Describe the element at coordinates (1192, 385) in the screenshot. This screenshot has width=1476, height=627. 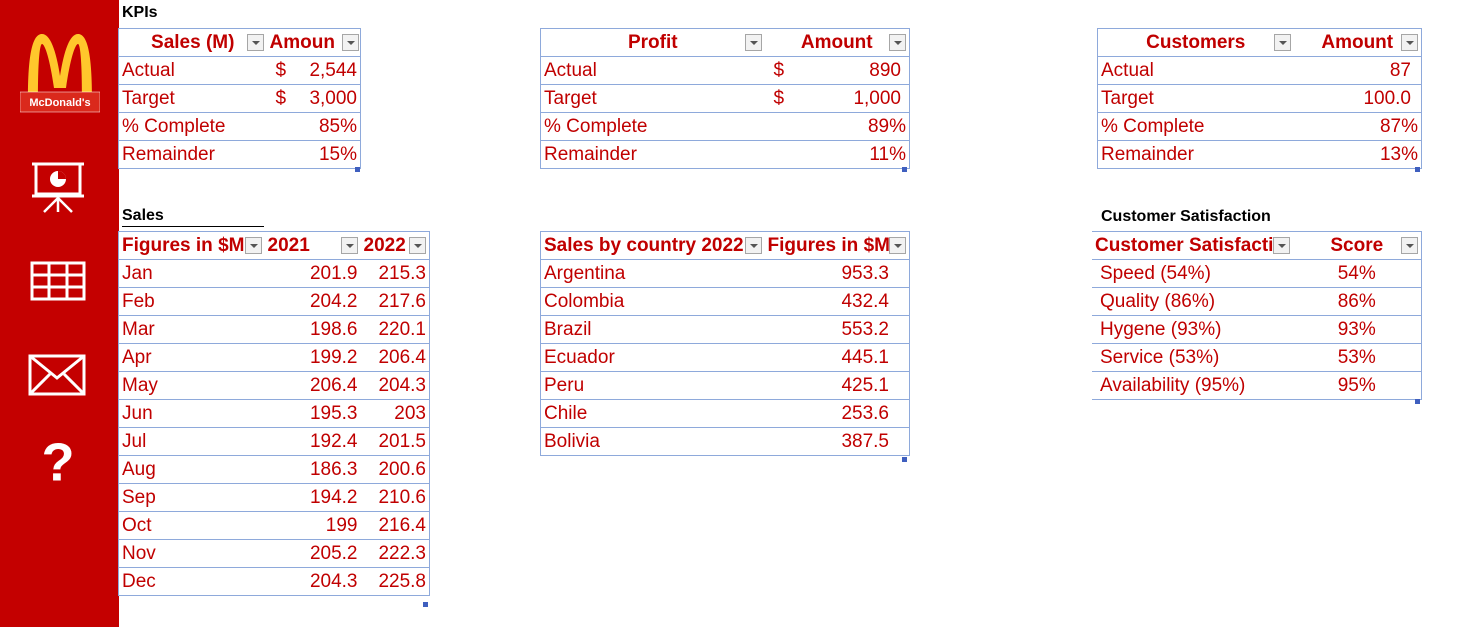
I see `row-label: Availability (95%)` at that location.